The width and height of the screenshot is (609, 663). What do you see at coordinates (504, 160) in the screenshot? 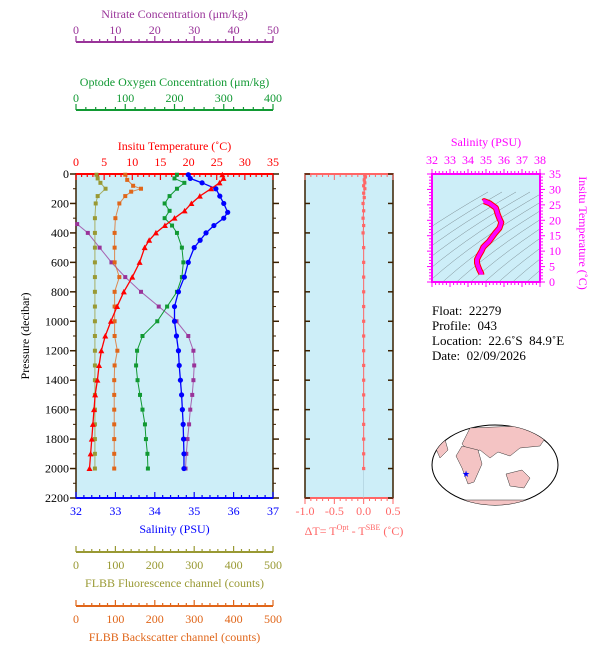
I see `ts-x-tick-label: 36` at bounding box center [504, 160].